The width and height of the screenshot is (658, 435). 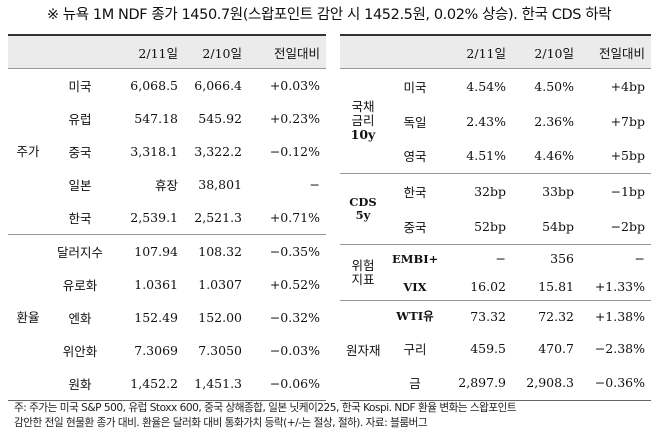 What do you see at coordinates (415, 122) in the screenshot?
I see `row-label: 독일` at bounding box center [415, 122].